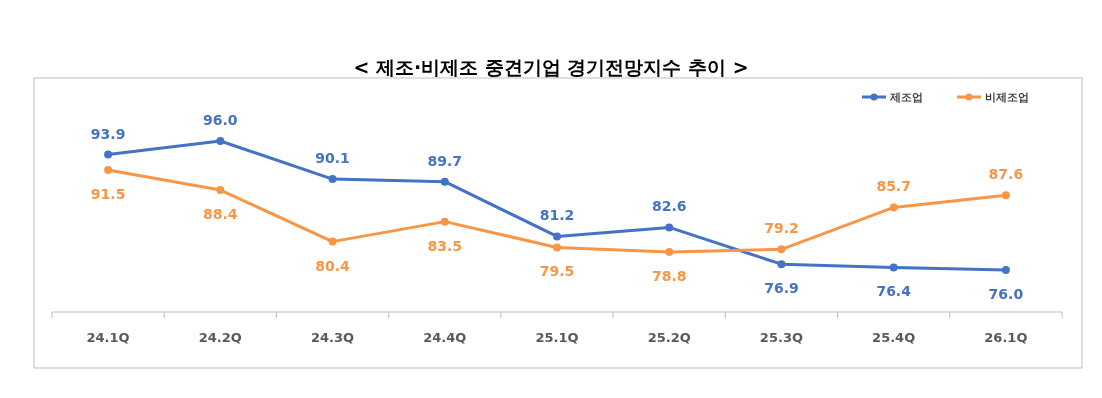  I want to click on data-label: 78.8, so click(669, 275).